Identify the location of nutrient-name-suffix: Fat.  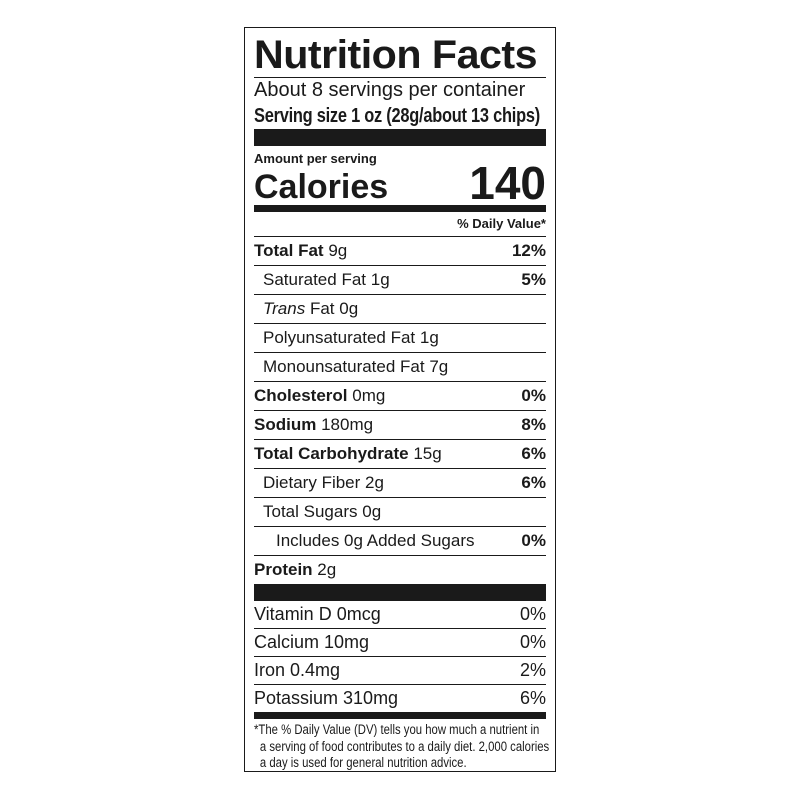
(322, 308).